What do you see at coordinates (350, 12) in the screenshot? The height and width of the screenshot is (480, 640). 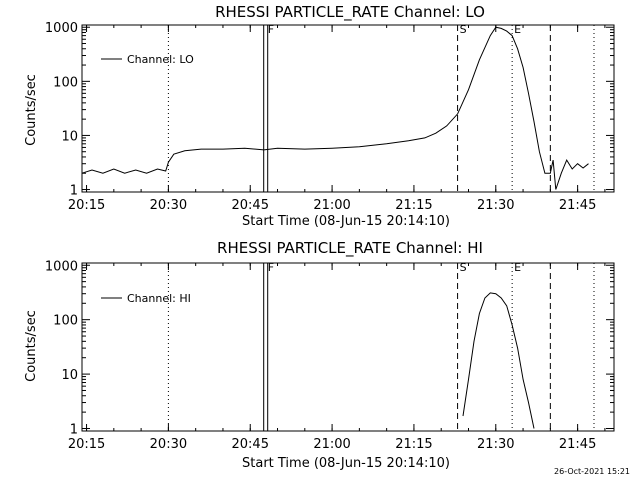 I see `chart-title: RHESSI PARTICLE_RATE Channel: LO` at bounding box center [350, 12].